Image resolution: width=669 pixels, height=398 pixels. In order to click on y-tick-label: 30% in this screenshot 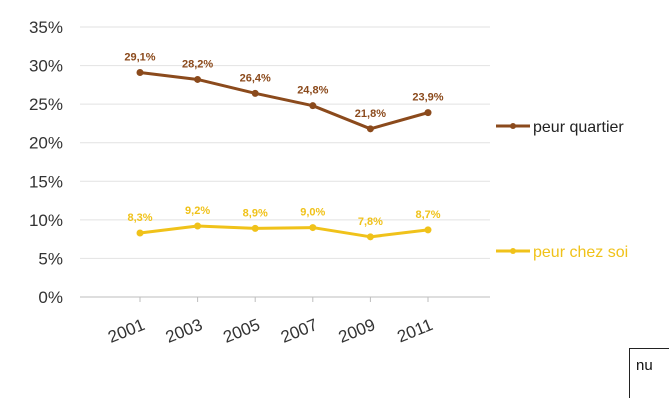, I will do `click(46, 66)`.